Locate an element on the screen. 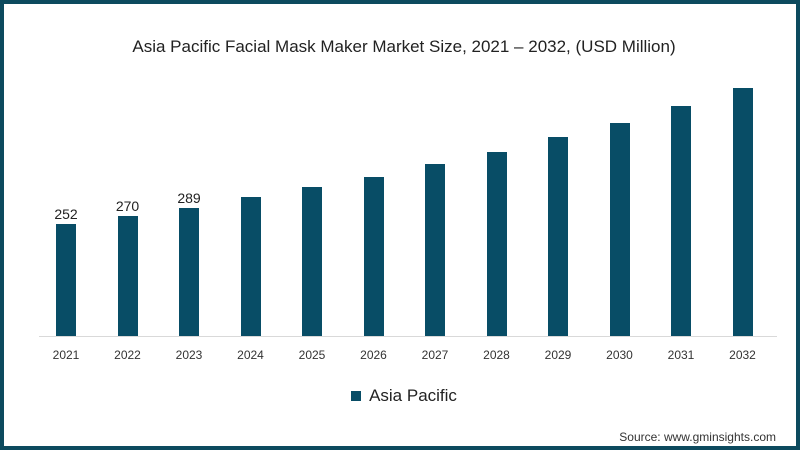  bar-2028 is located at coordinates (496, 244).